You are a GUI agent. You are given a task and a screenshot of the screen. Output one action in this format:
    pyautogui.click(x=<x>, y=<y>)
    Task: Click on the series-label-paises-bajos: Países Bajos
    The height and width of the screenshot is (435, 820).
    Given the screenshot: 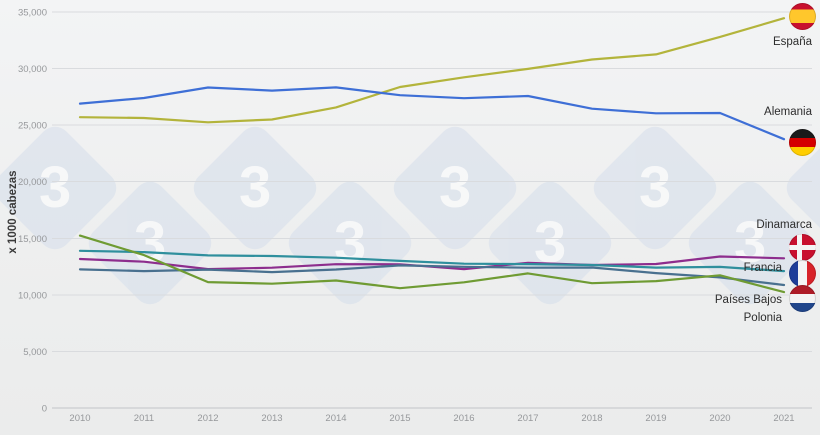 What is the action you would take?
    pyautogui.click(x=748, y=300)
    